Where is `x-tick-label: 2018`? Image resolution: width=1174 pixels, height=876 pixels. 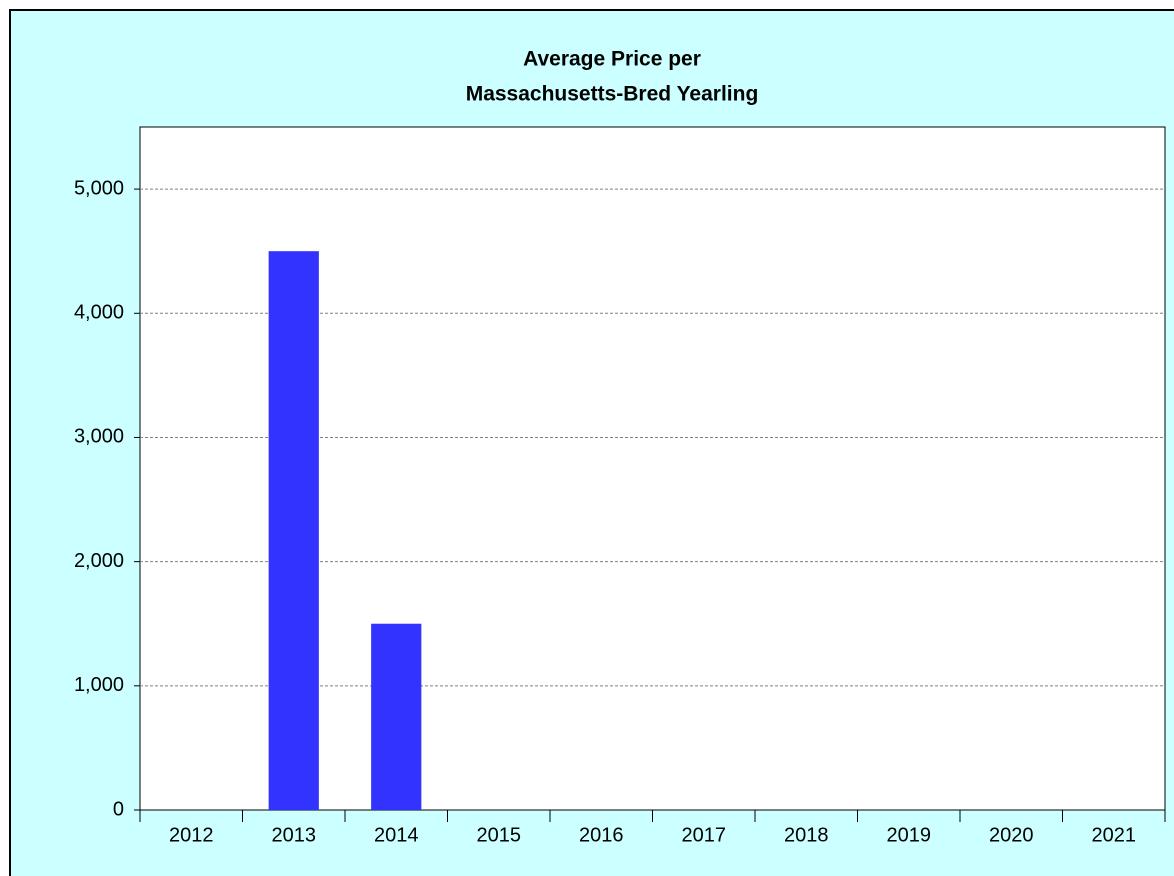 x-tick-label: 2018 is located at coordinates (806, 835).